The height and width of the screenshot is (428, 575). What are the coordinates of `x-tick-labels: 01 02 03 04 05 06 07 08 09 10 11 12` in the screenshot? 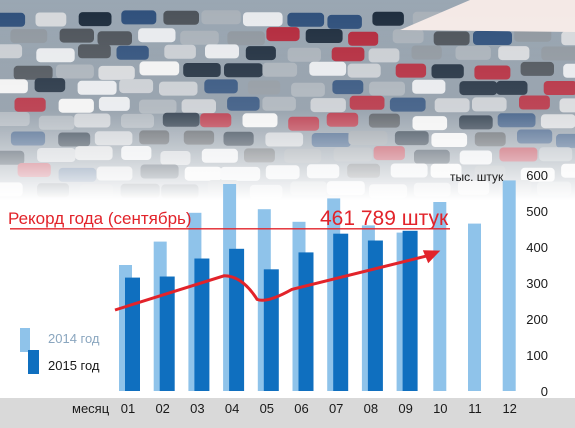 It's located at (319, 408).